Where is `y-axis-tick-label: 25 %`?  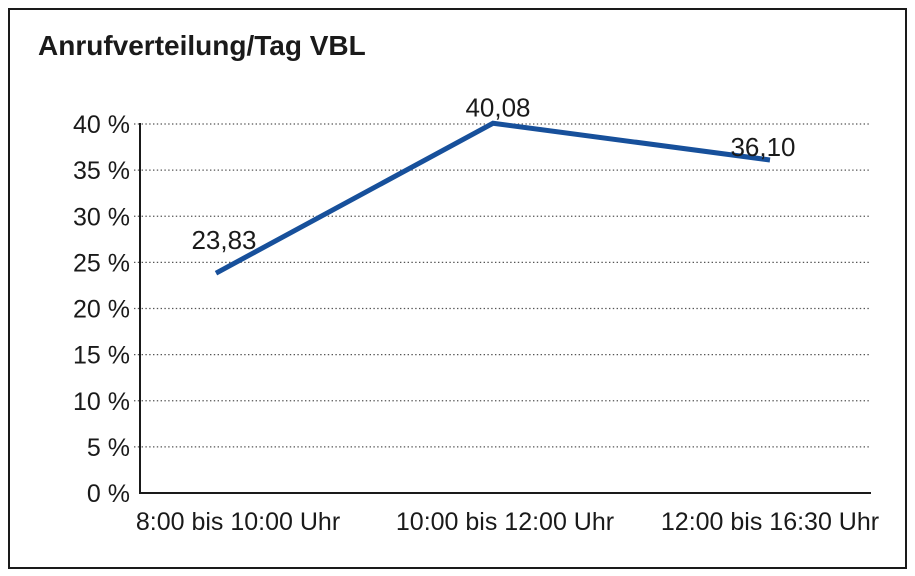
y-axis-tick-label: 25 % is located at coordinates (101, 263).